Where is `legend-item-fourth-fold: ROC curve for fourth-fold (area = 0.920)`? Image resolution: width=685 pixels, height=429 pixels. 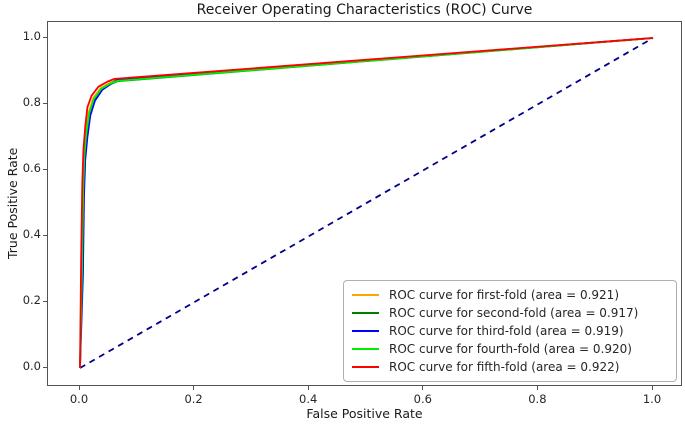
legend-item-fourth-fold: ROC curve for fourth-fold (area = 0.920) is located at coordinates (510, 349).